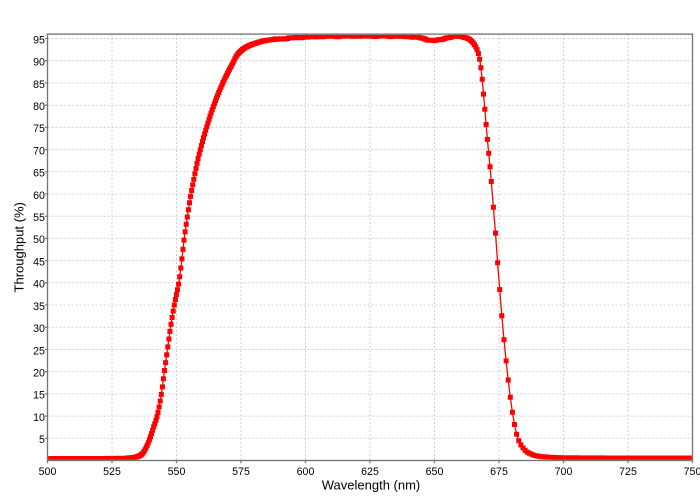 The width and height of the screenshot is (700, 500). Describe the element at coordinates (39, 396) in the screenshot. I see `svg-text: 15` at that location.